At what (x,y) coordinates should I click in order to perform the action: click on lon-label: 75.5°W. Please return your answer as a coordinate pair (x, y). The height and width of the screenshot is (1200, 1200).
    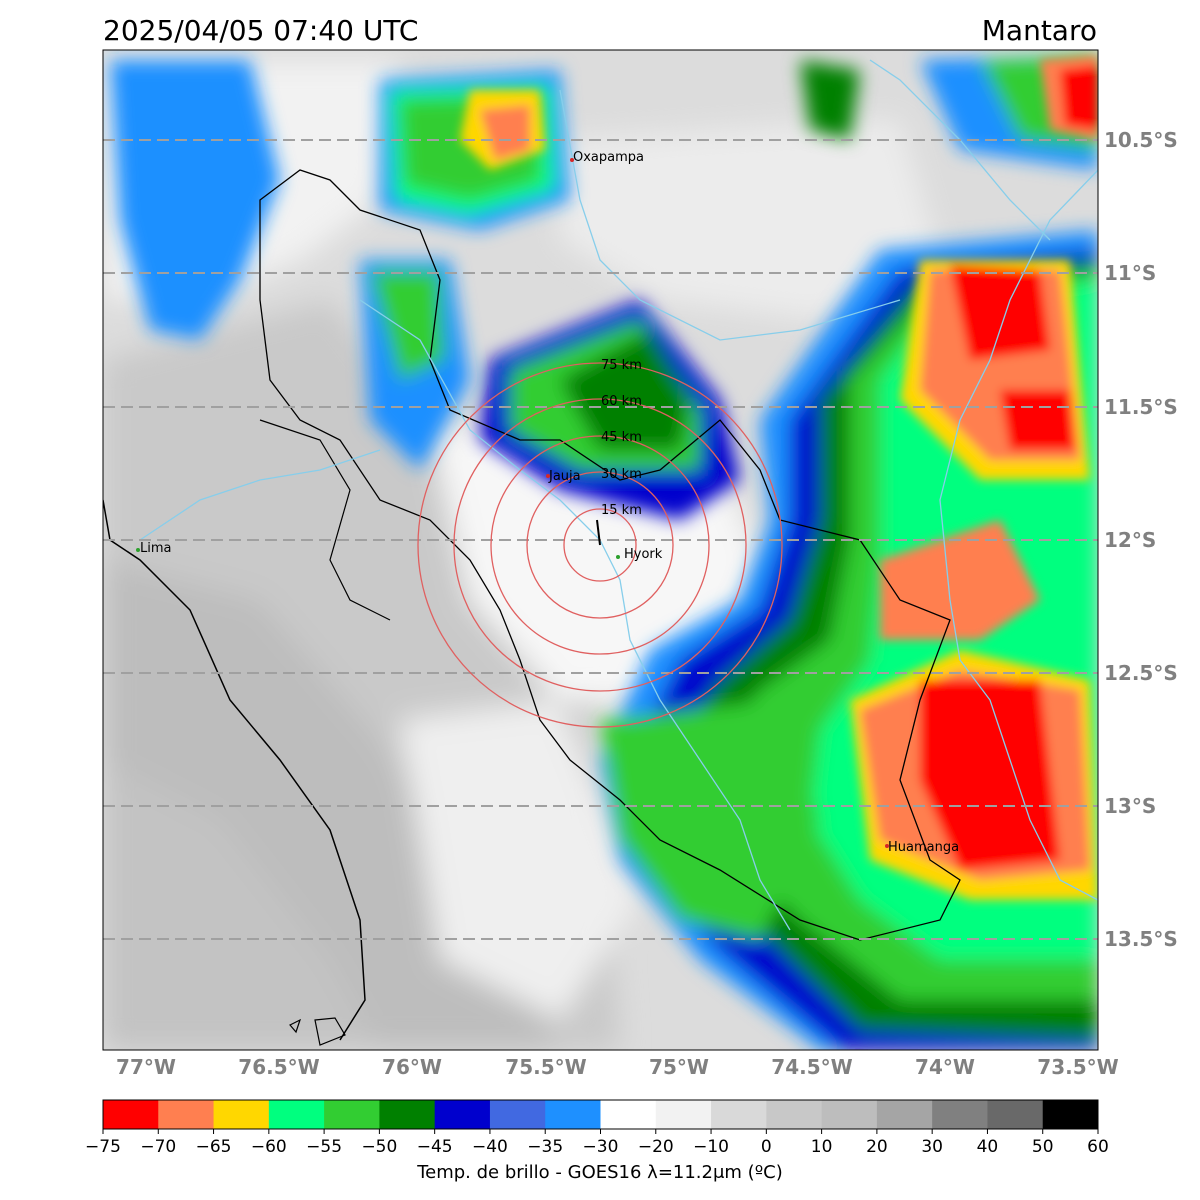
    Looking at the image, I should click on (545, 1067).